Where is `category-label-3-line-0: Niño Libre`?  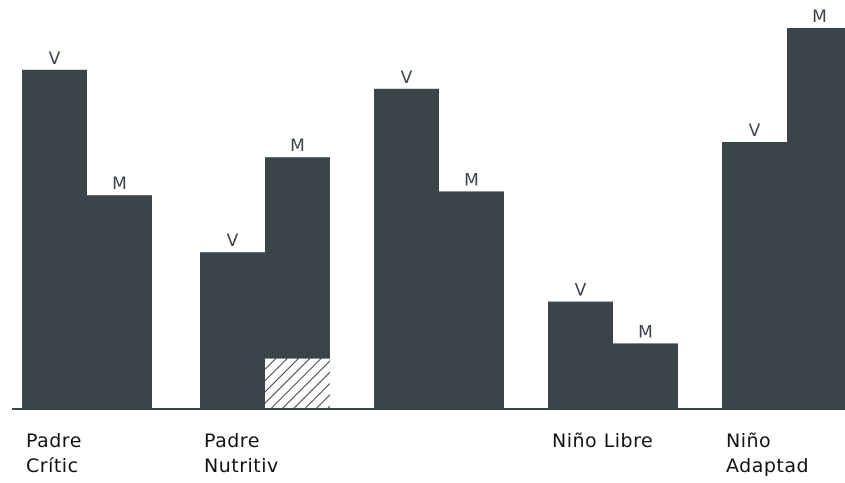
category-label-3-line-0: Niño Libre is located at coordinates (602, 441).